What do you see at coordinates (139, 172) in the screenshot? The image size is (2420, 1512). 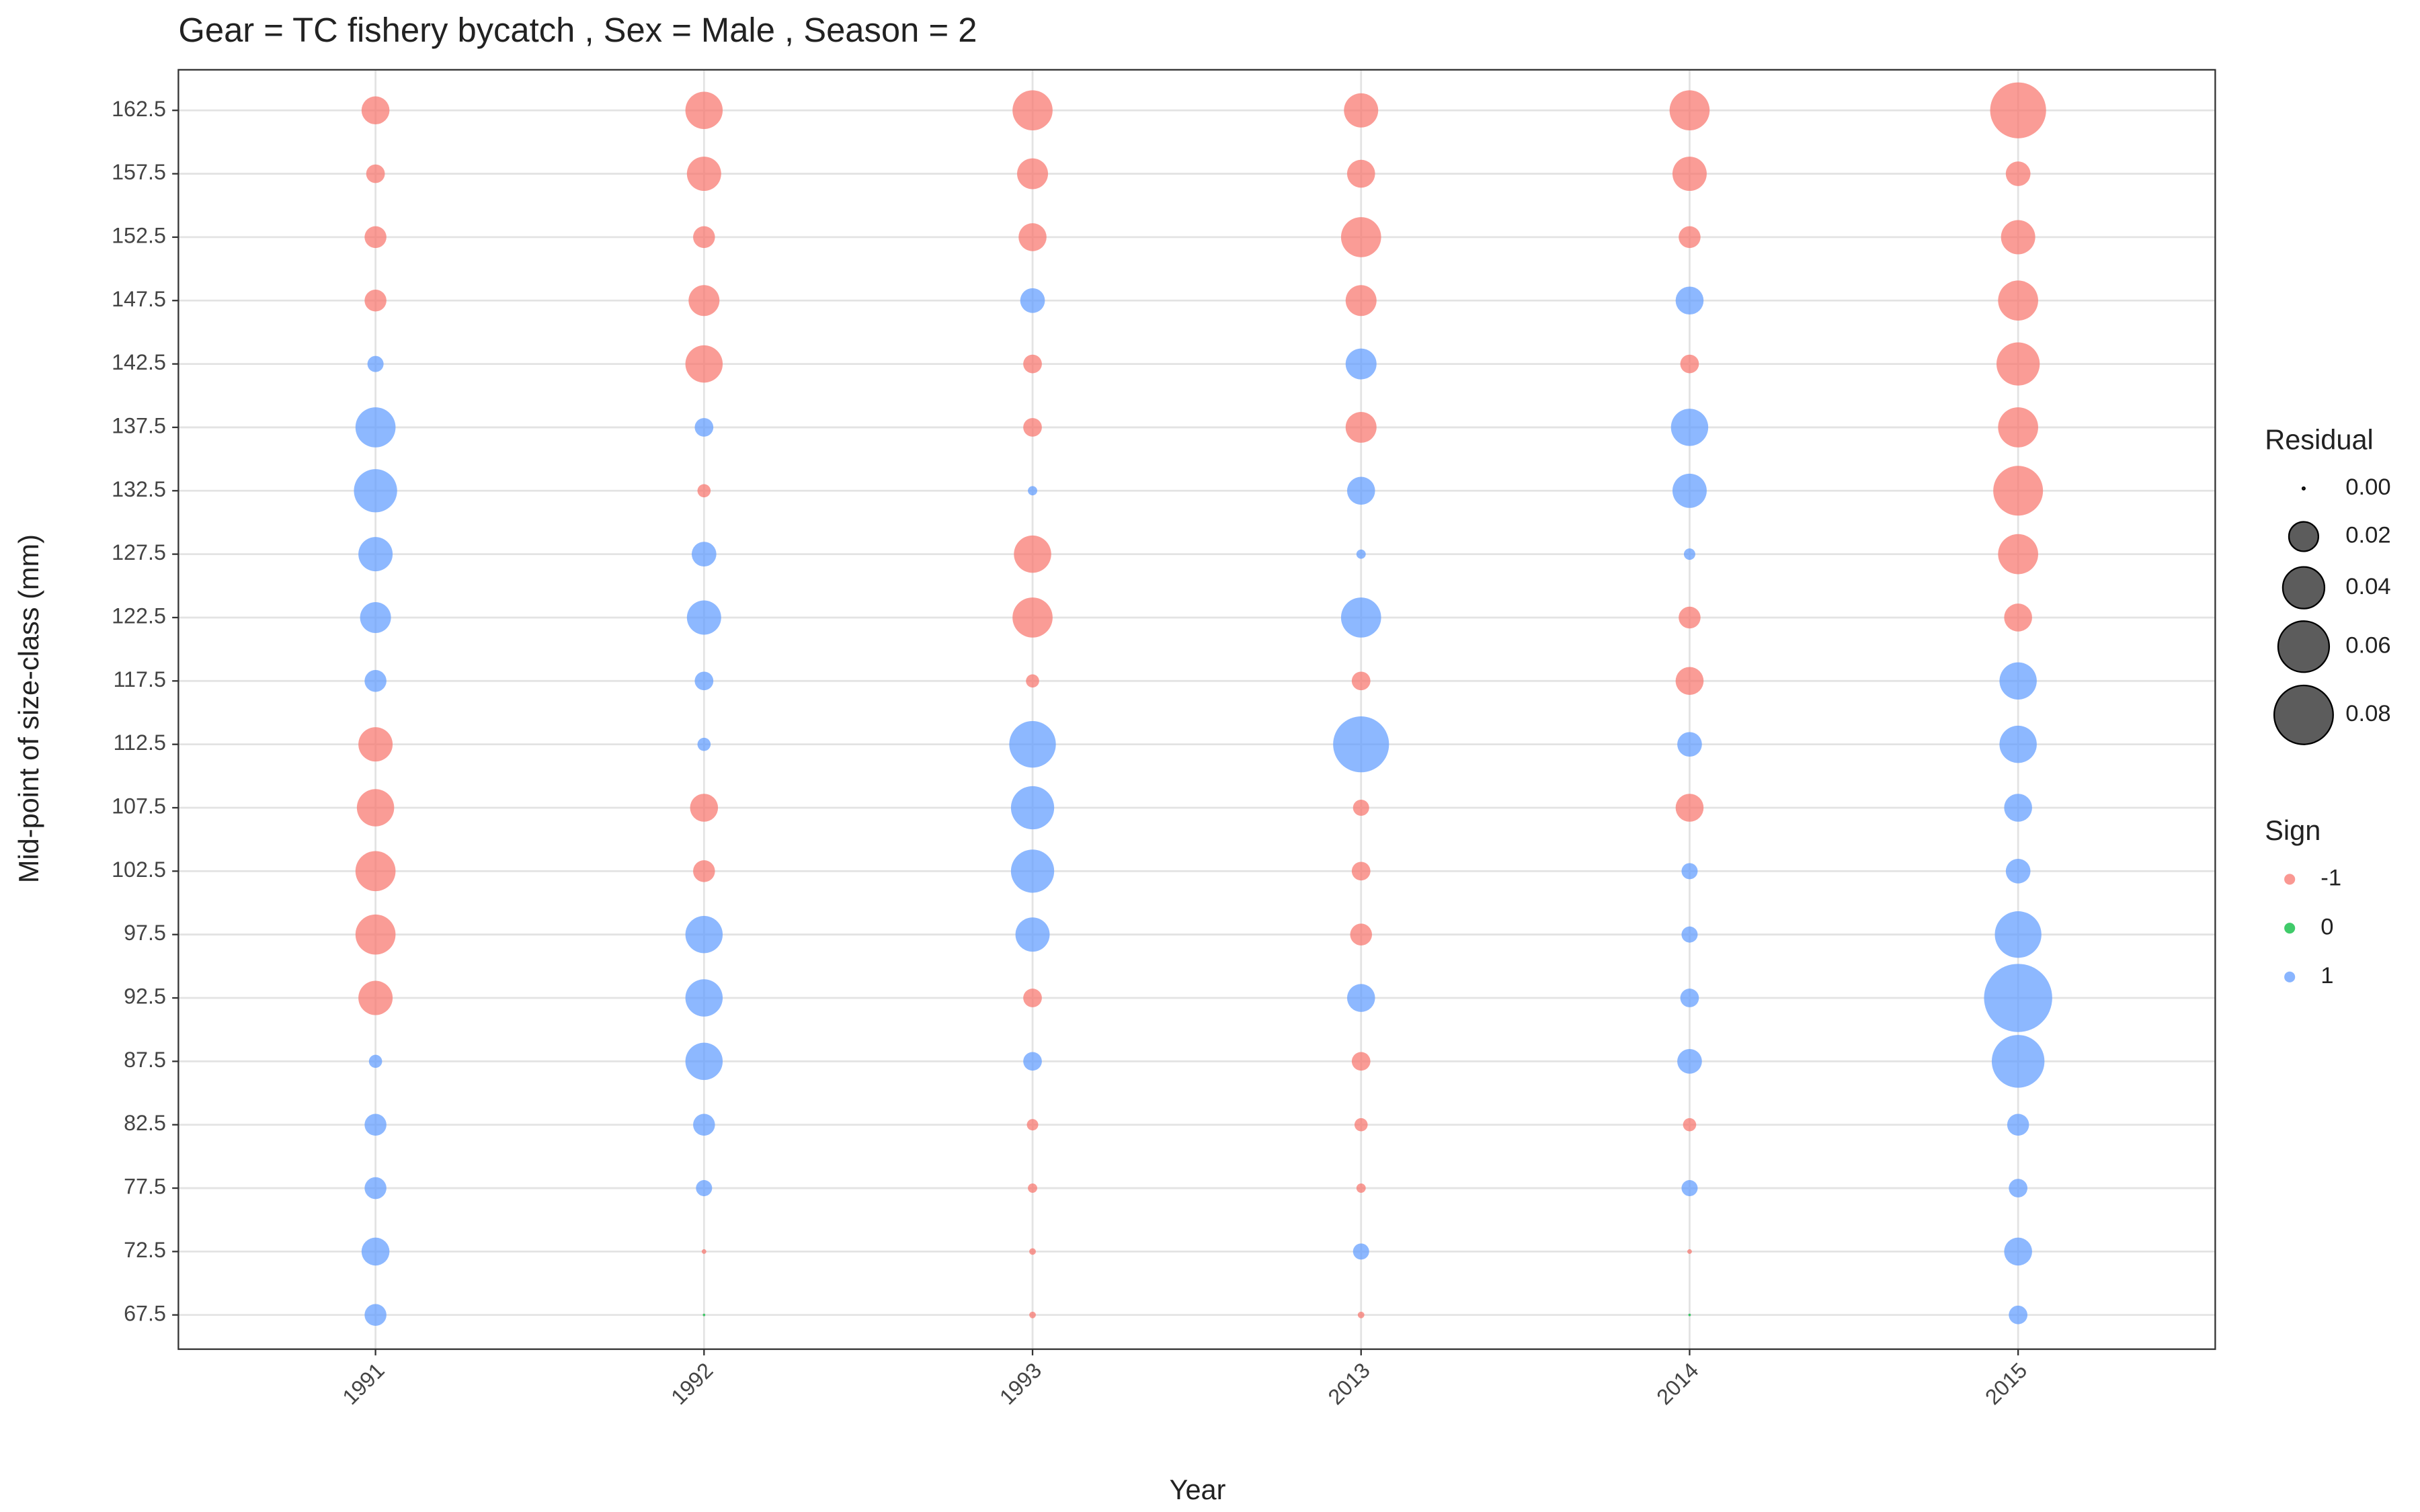 I see `y-tick-label: 157.5` at bounding box center [139, 172].